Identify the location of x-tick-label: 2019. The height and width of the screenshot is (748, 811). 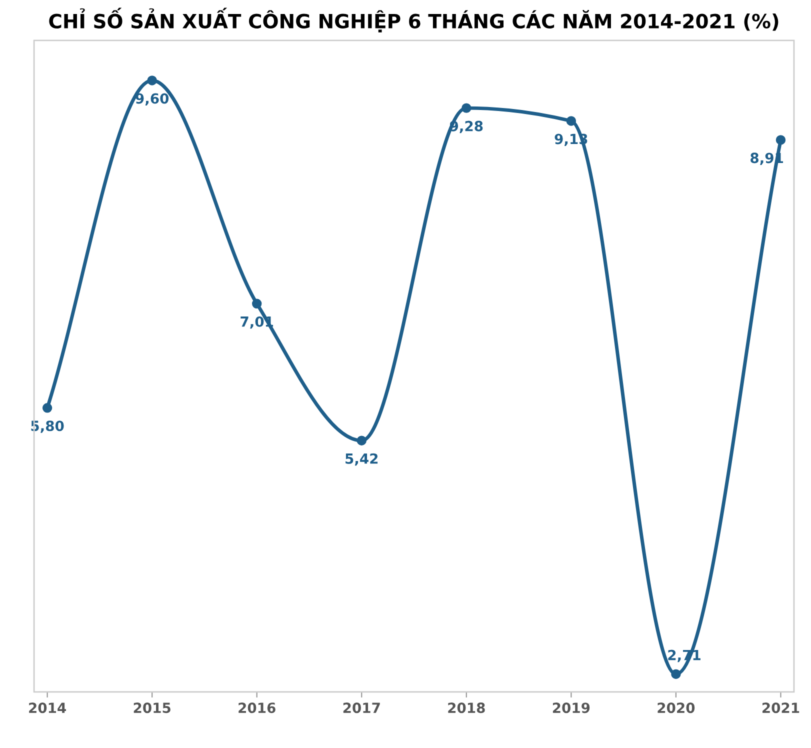
(571, 708).